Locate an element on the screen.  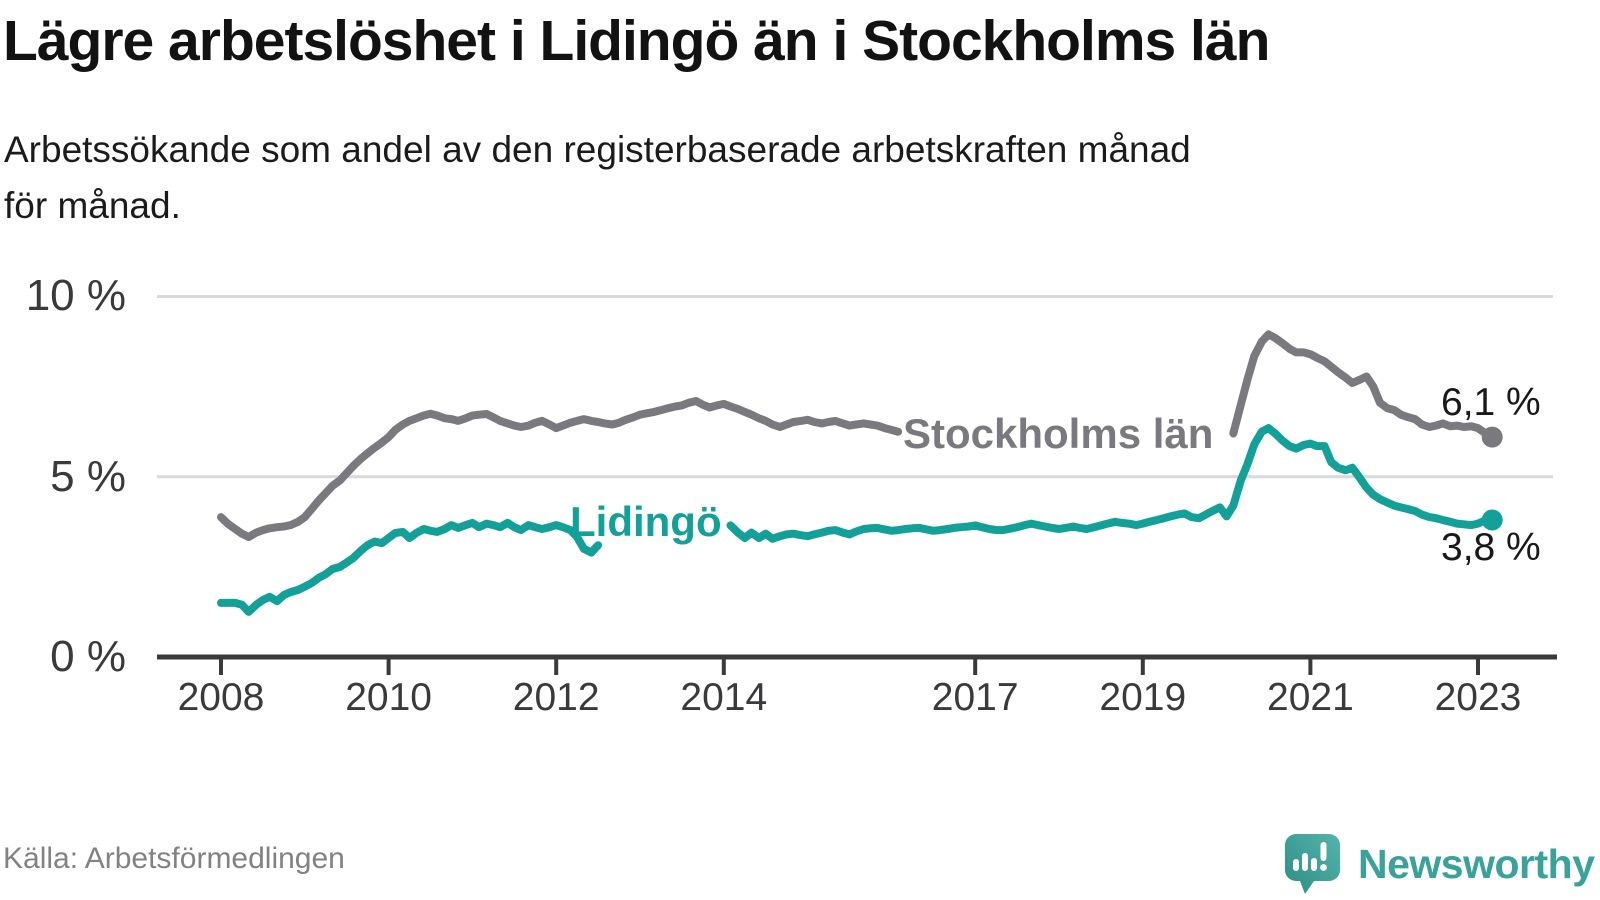
y-axis-label-5: 5 % is located at coordinates (88, 476).